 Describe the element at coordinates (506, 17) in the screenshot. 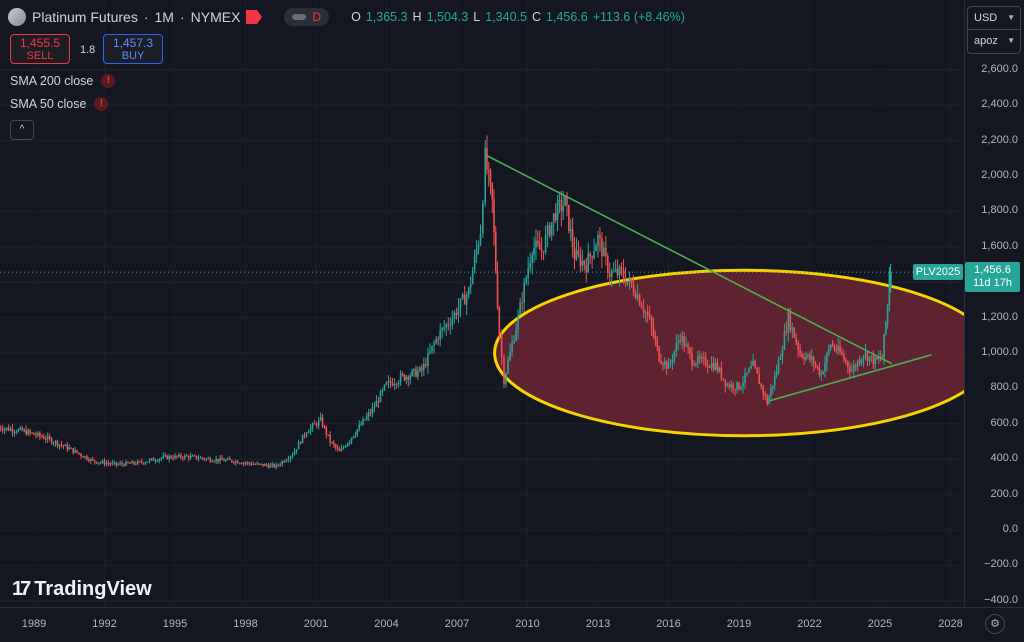

I see `low-value: 1,340.5` at that location.